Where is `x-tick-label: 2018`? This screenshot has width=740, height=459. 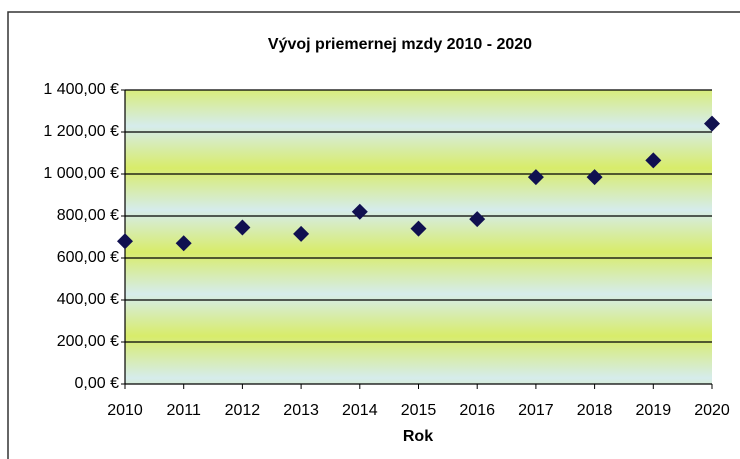
x-tick-label: 2018 is located at coordinates (595, 410).